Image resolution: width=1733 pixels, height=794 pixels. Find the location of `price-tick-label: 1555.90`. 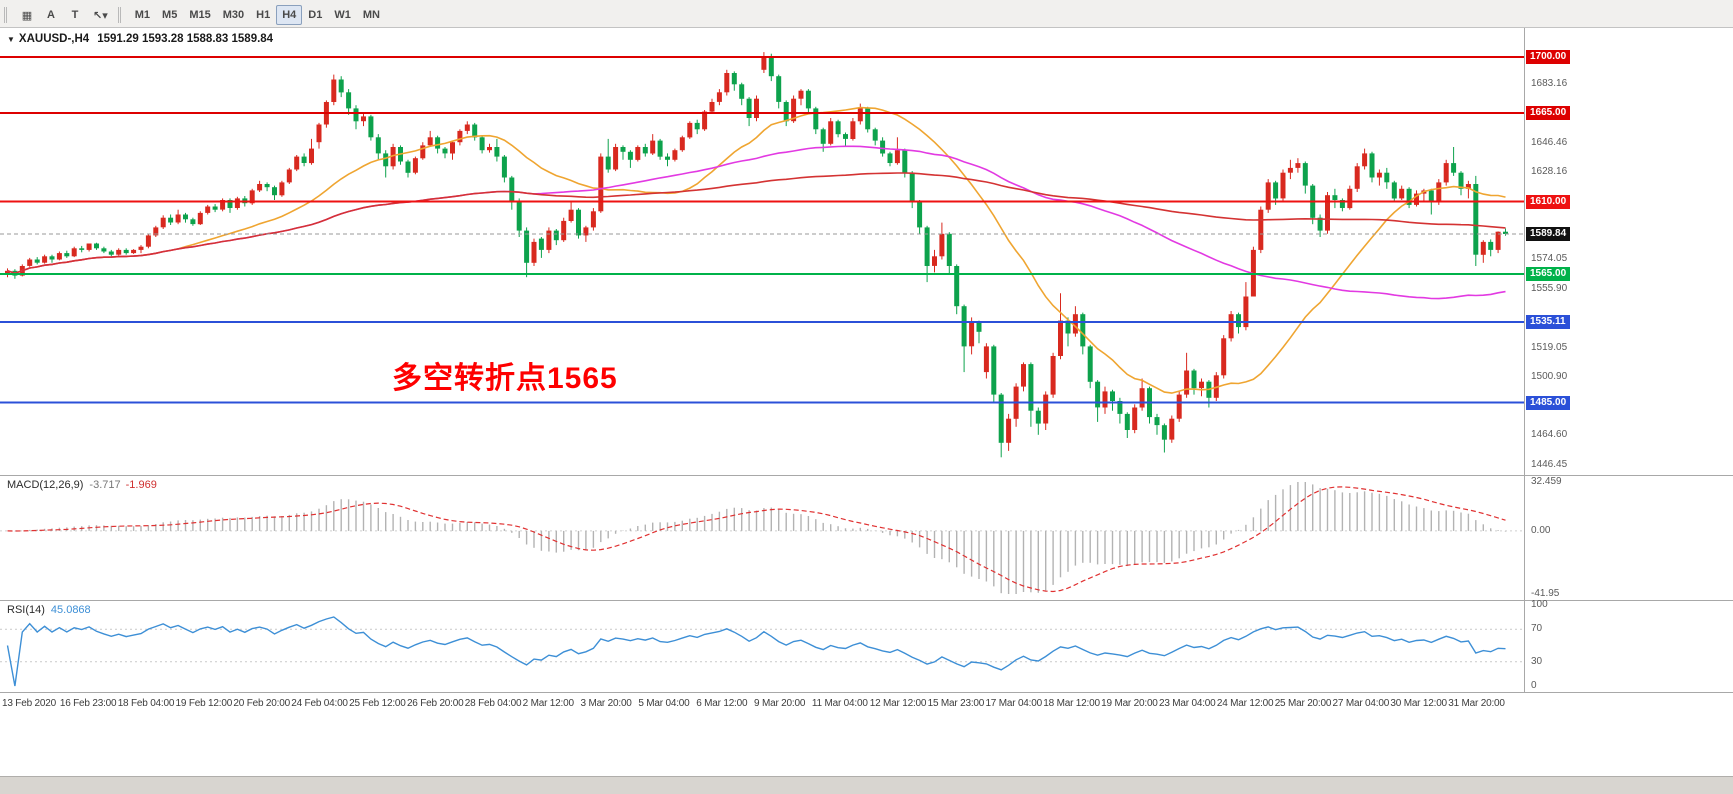

price-tick-label: 1555.90 is located at coordinates (1549, 288).